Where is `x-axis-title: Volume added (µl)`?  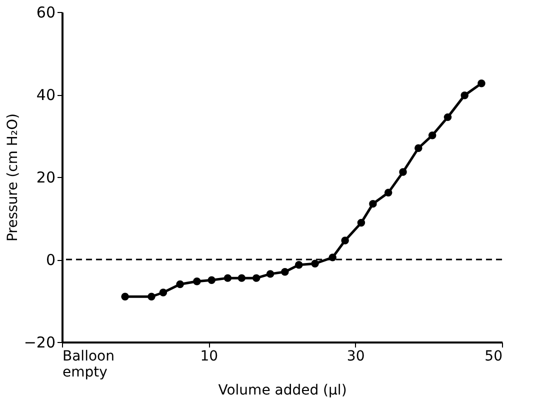
x-axis-title: Volume added (µl) is located at coordinates (282, 390).